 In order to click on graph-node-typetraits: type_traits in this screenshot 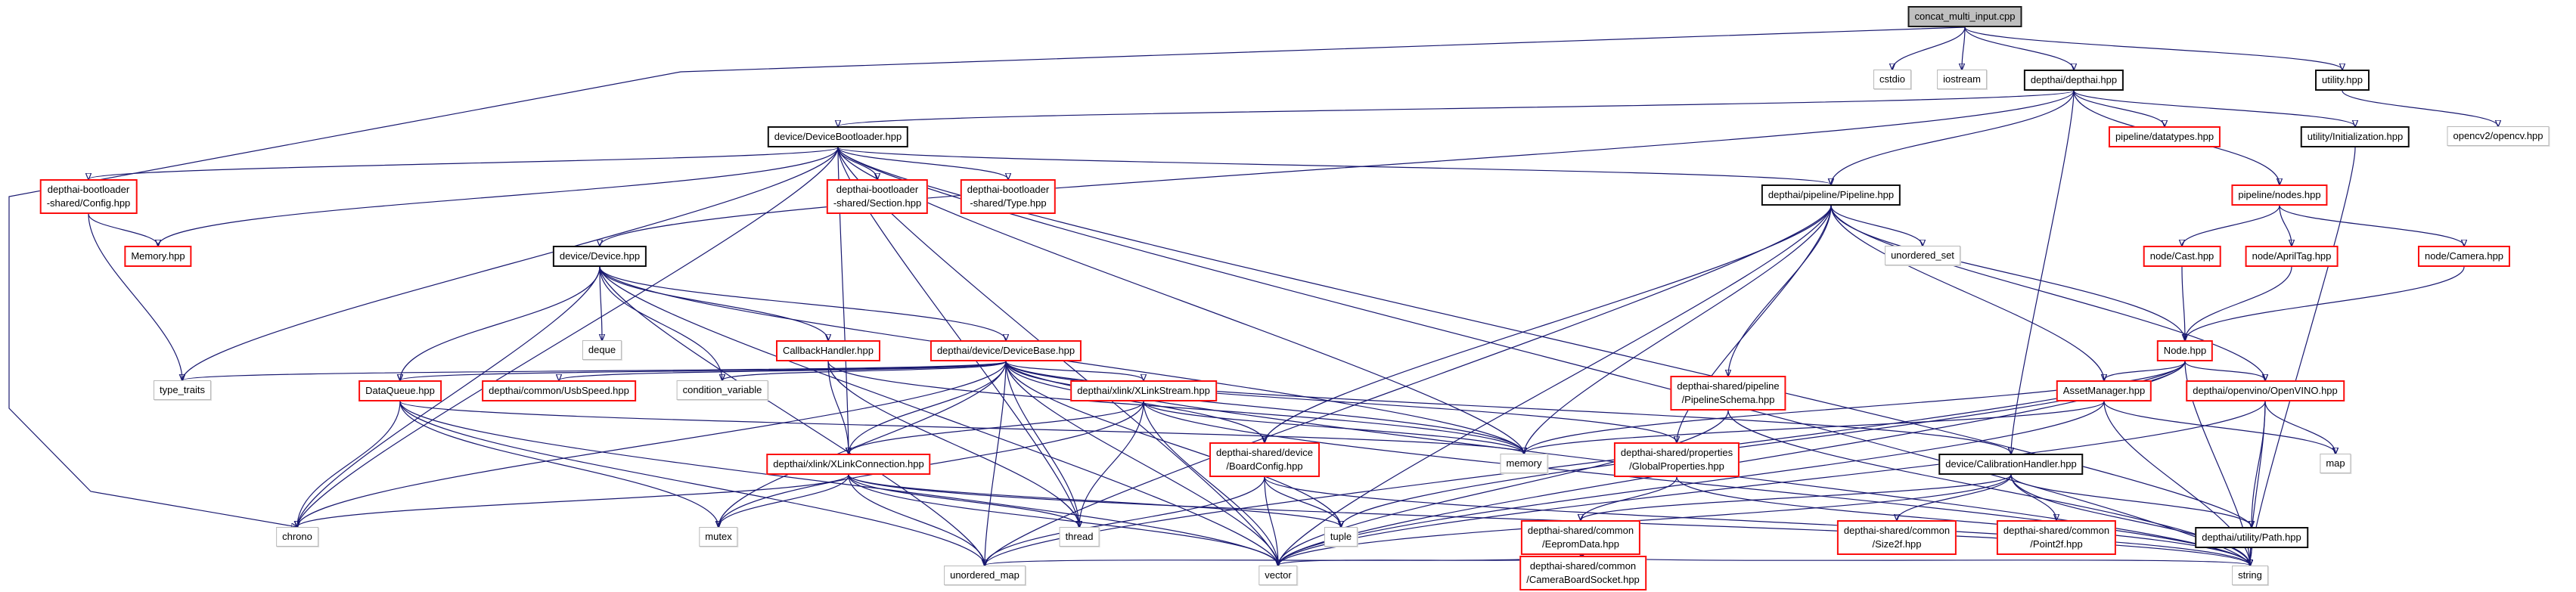, I will do `click(182, 390)`.